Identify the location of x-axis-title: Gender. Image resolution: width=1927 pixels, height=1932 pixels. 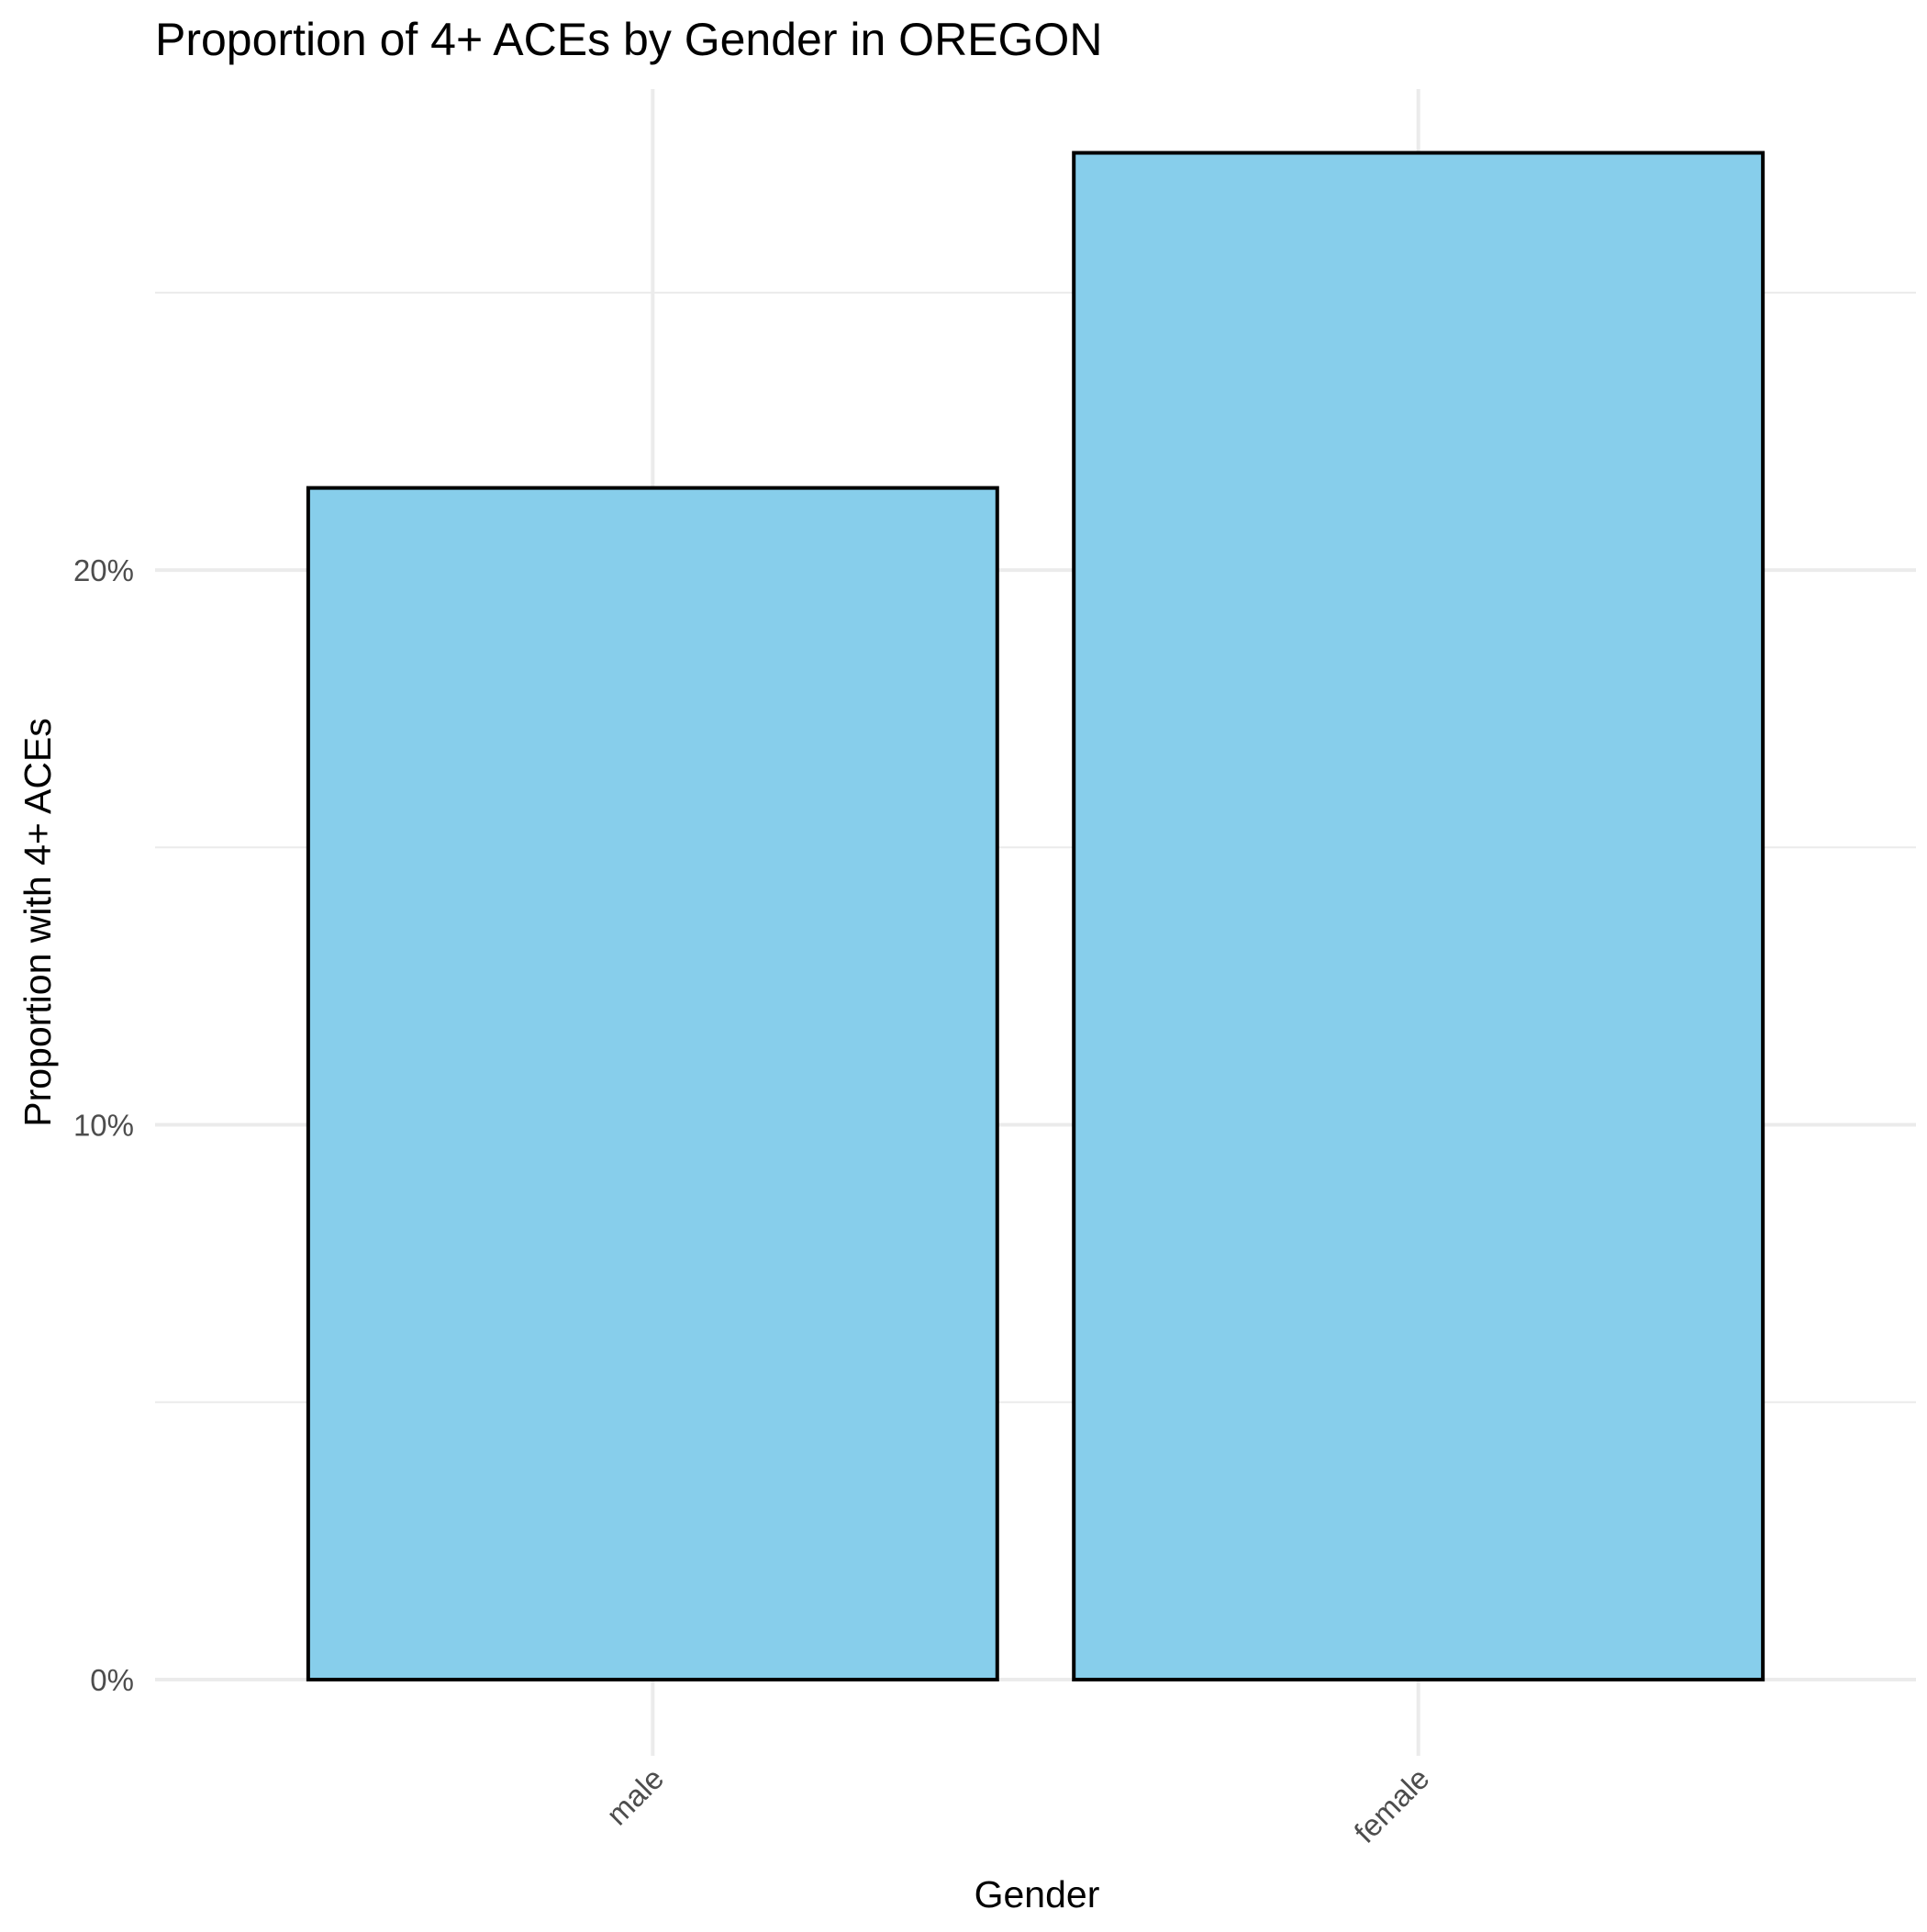
(1037, 1894).